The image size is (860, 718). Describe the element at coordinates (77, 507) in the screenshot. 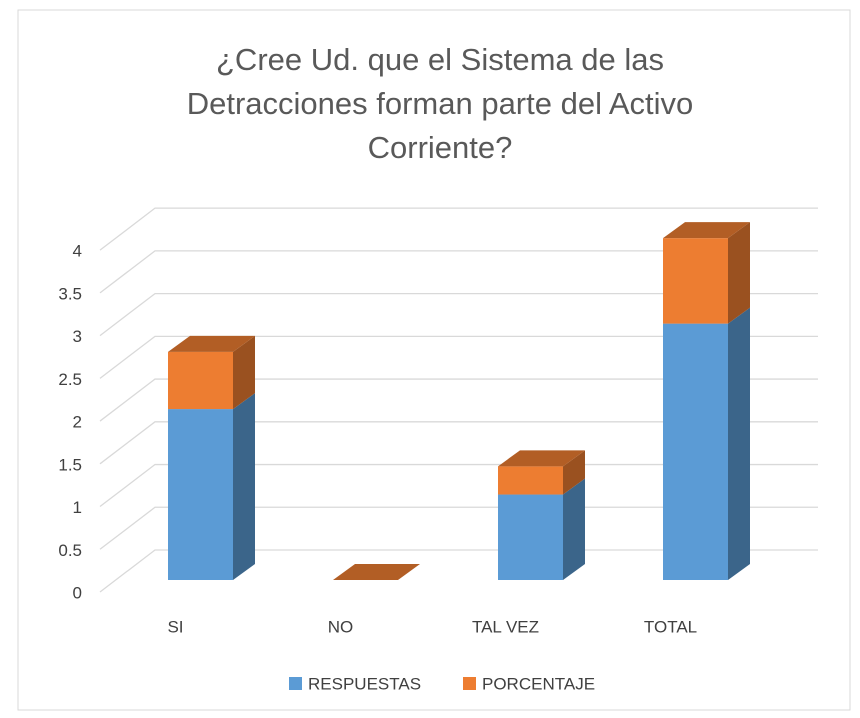

I see `y-tick-label: 1` at that location.